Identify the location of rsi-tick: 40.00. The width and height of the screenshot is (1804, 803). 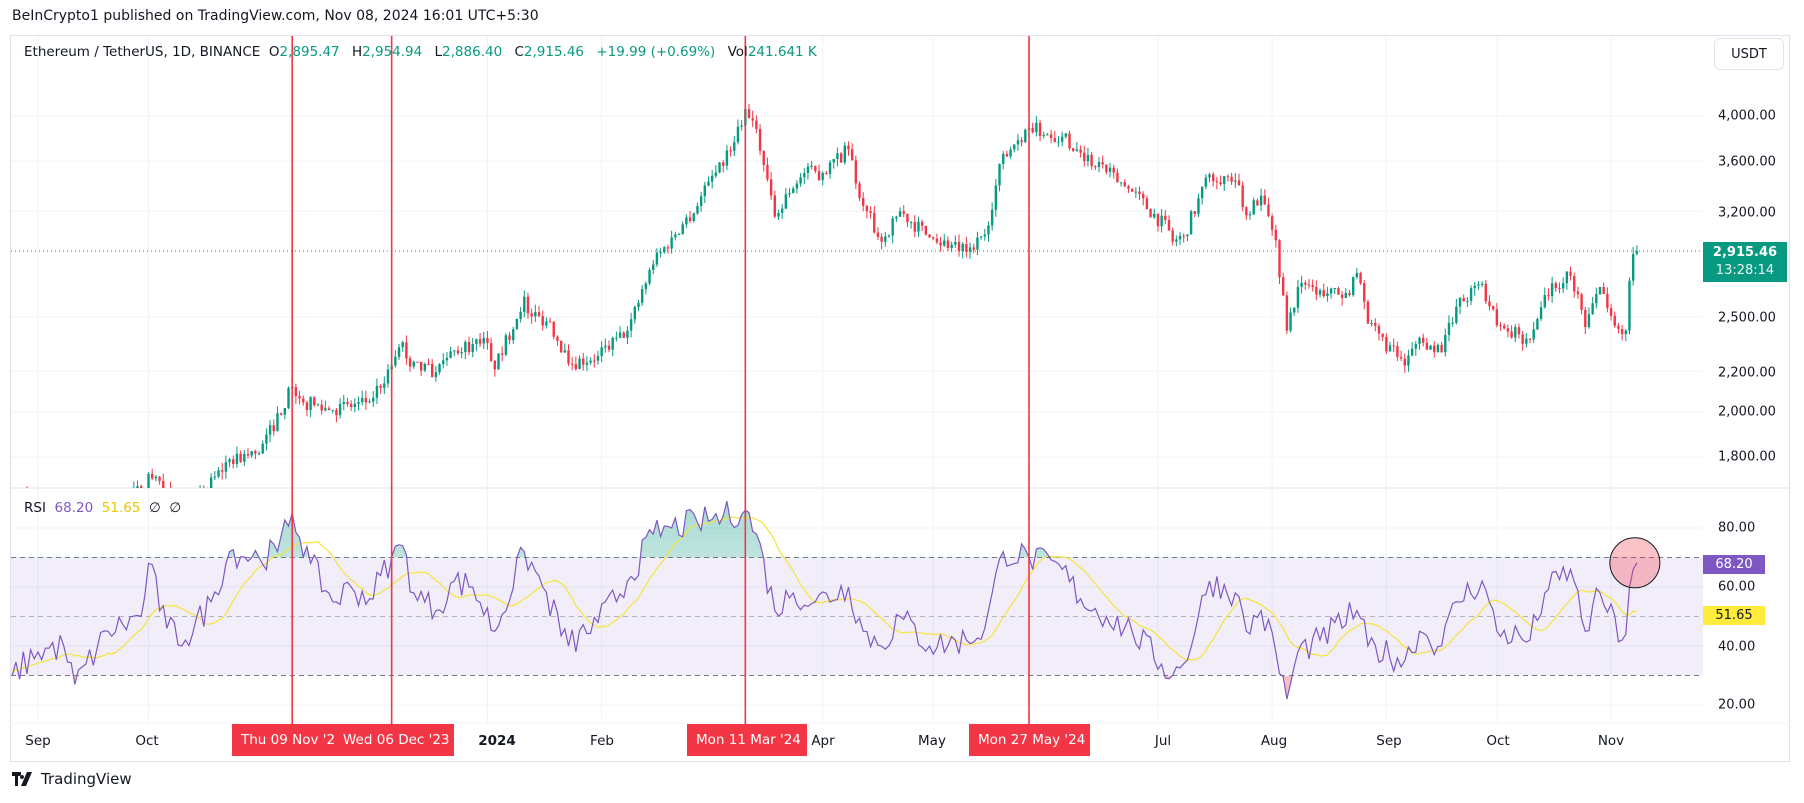
(1737, 647).